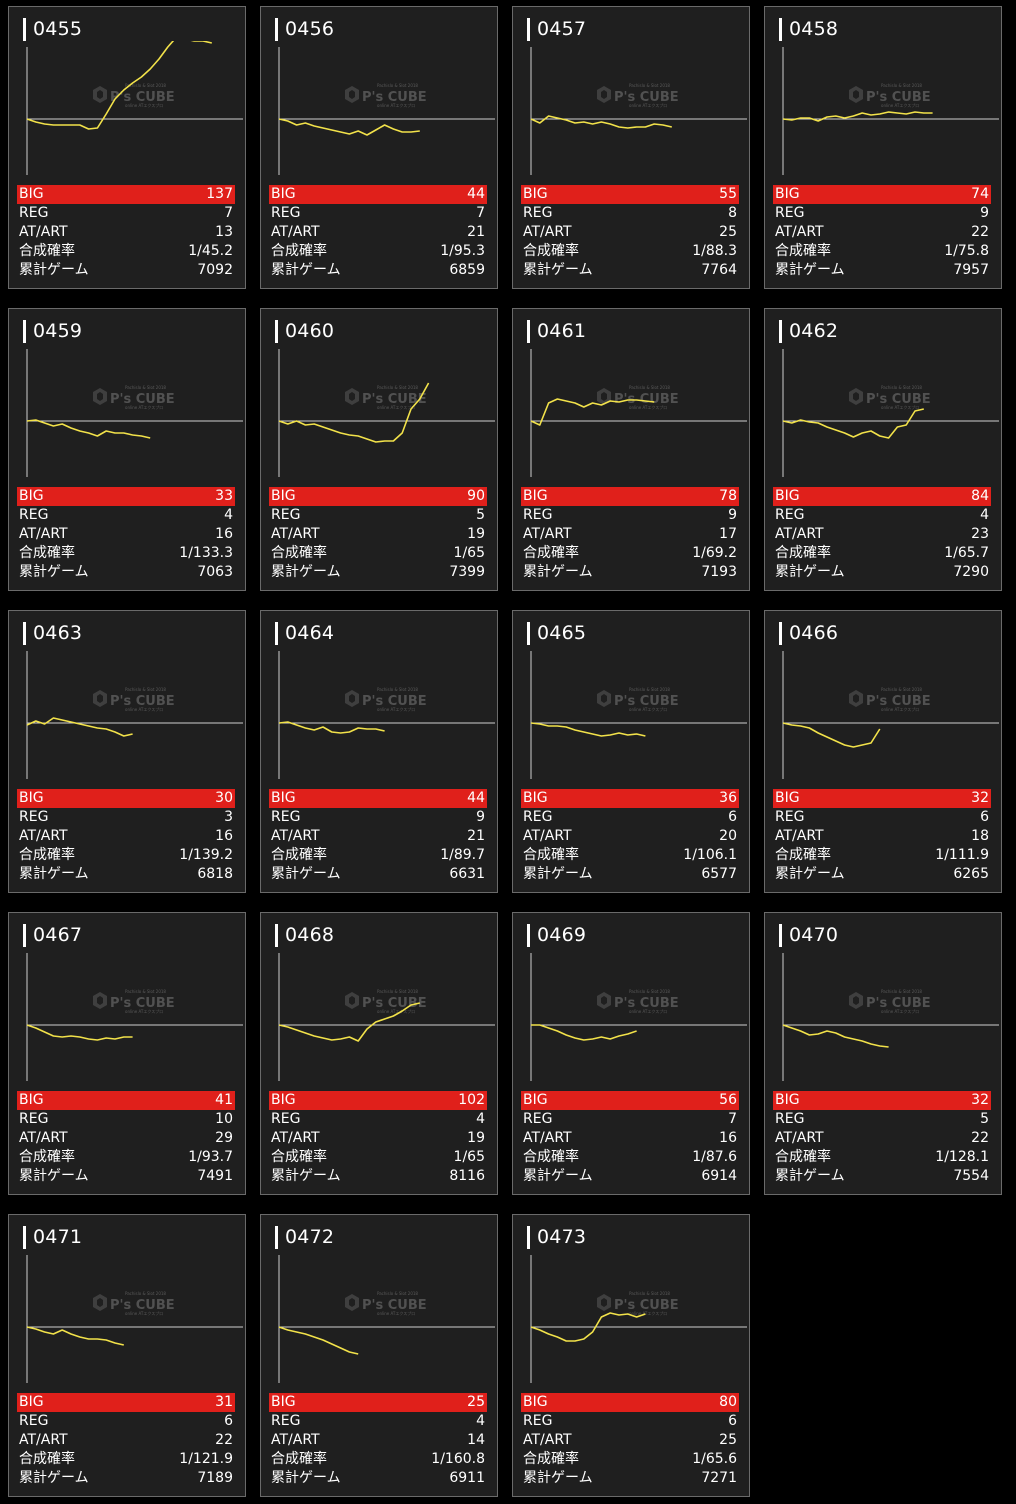  Describe the element at coordinates (378, 270) in the screenshot. I see `games-row: 累計ゲーム 6859` at that location.